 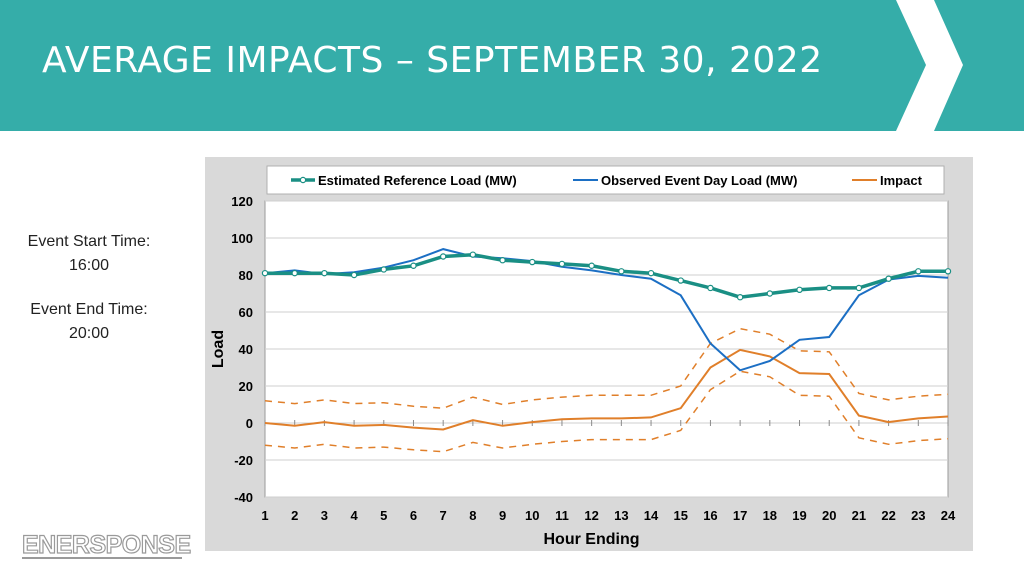 I want to click on event-start-value: 16:00, so click(x=89, y=265).